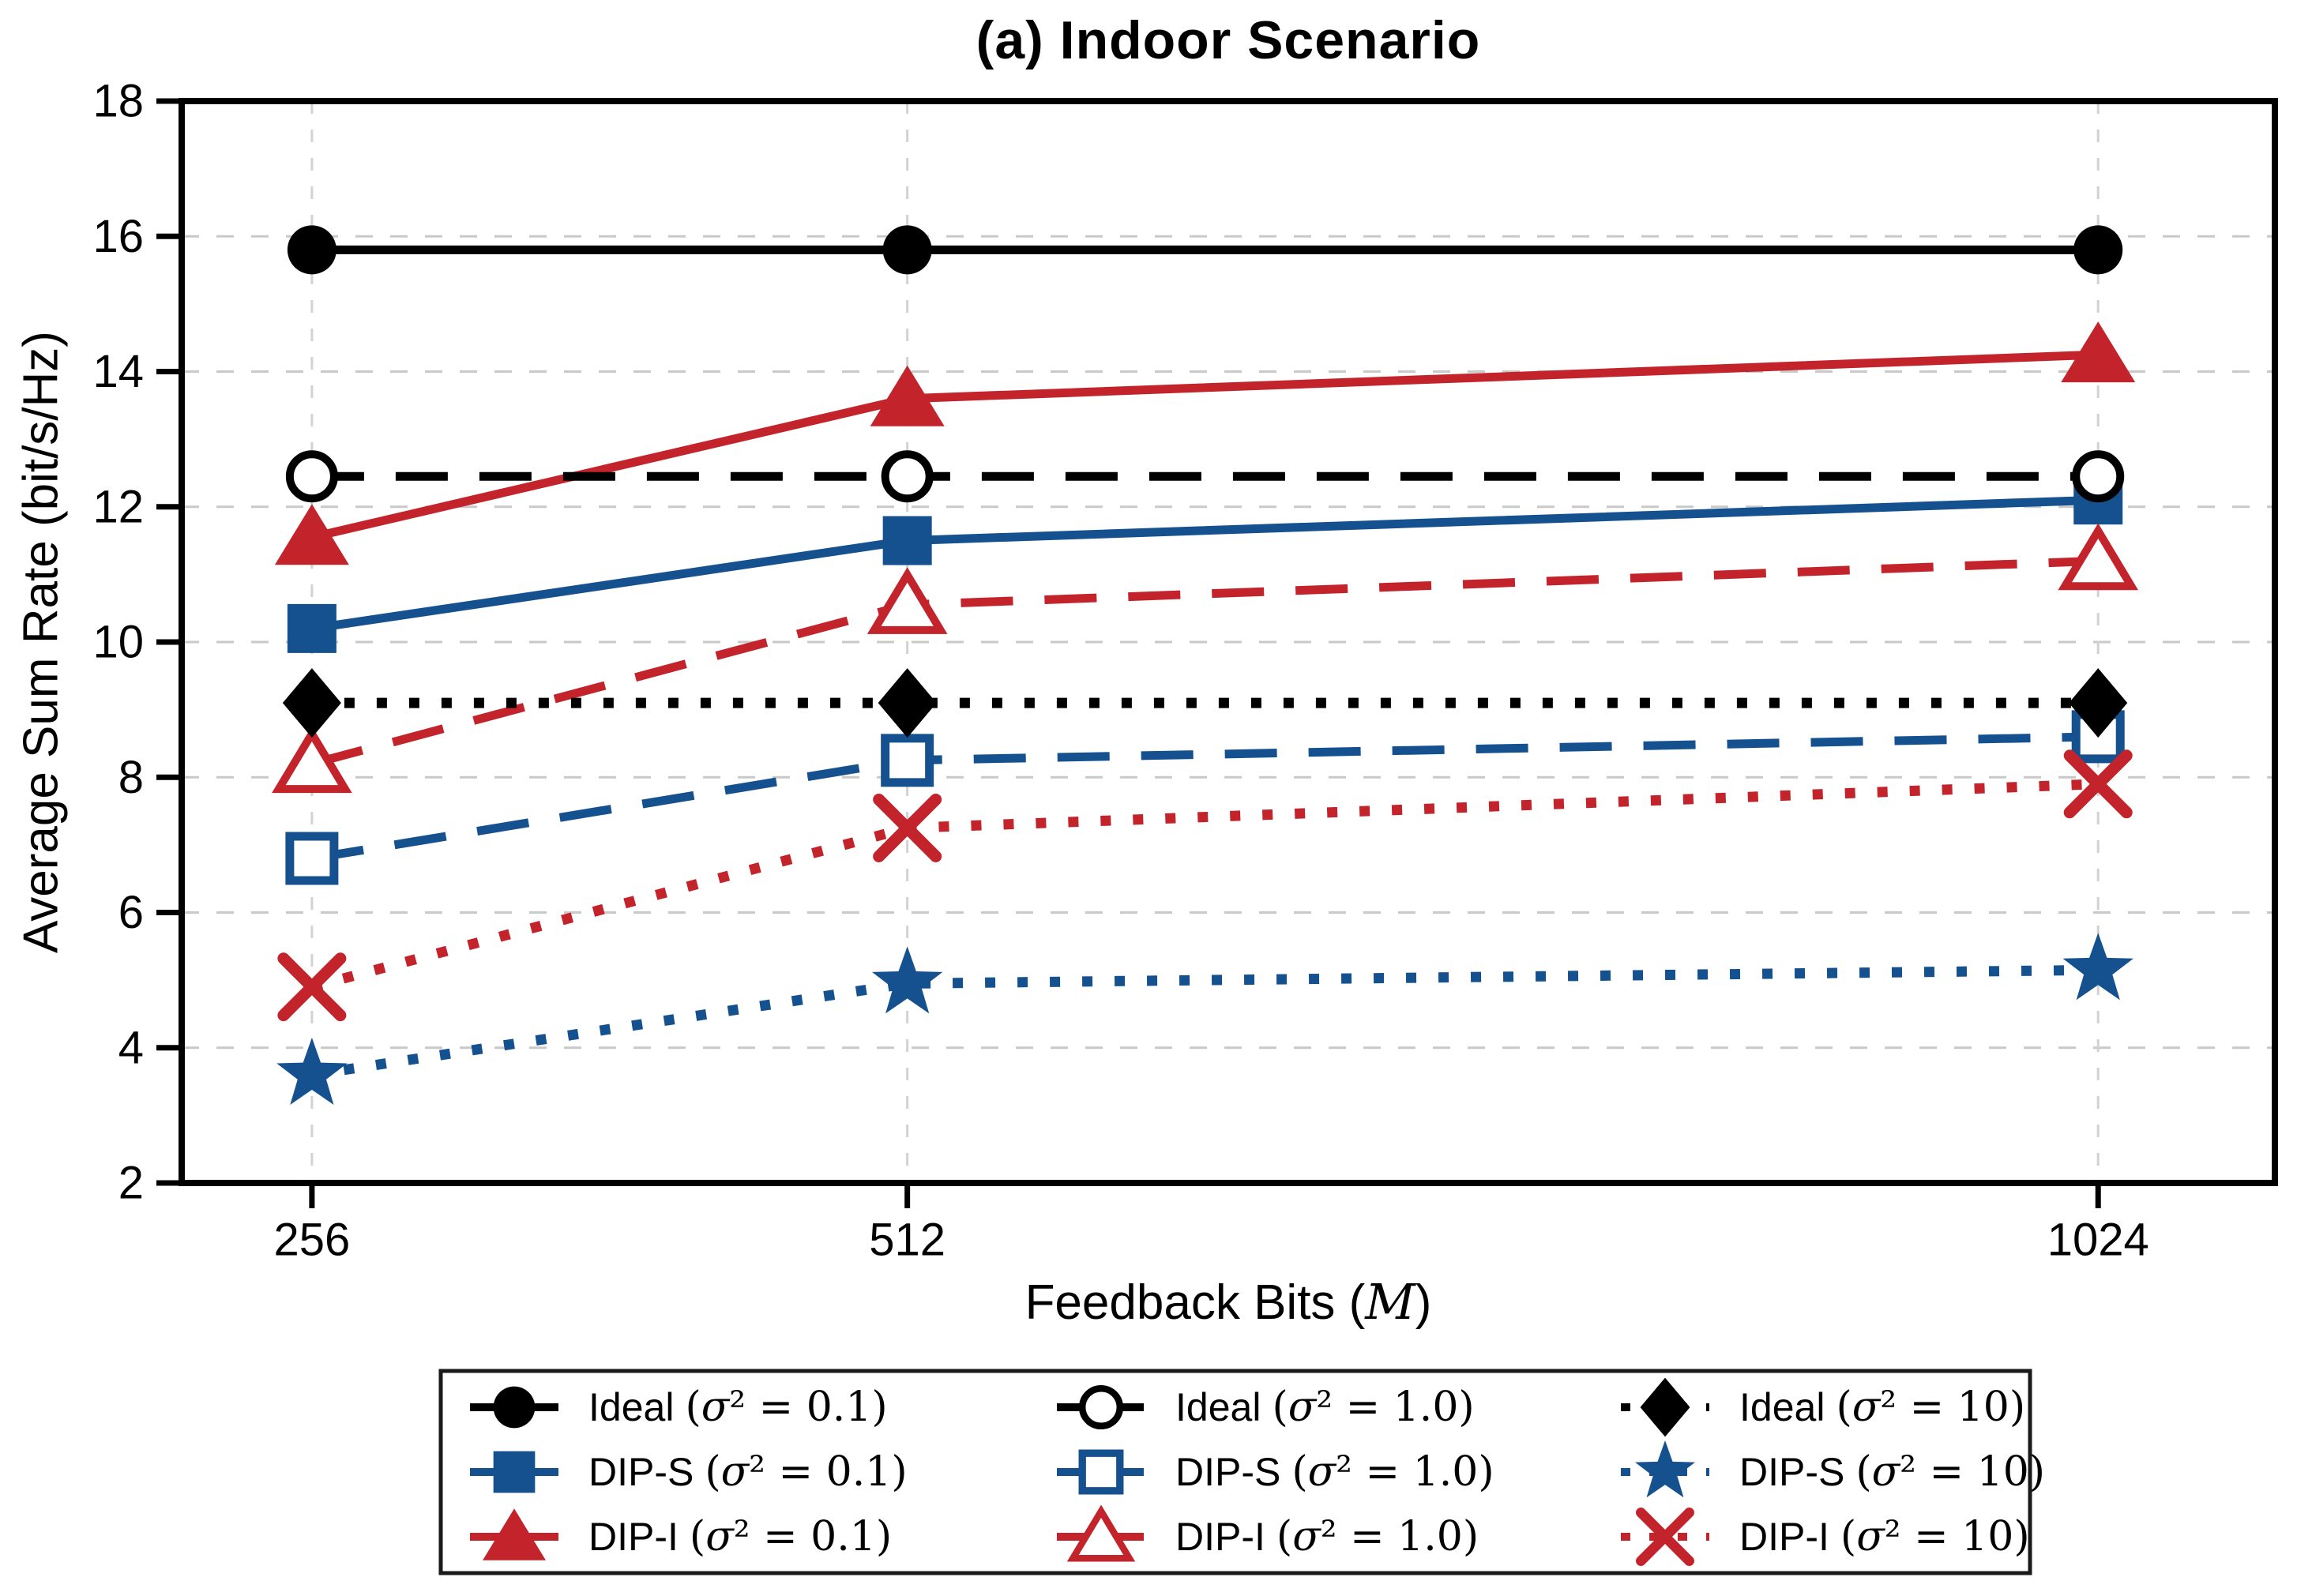  I want to click on legend-label: DIP-S (σ² = 1.0), so click(1335, 1472).